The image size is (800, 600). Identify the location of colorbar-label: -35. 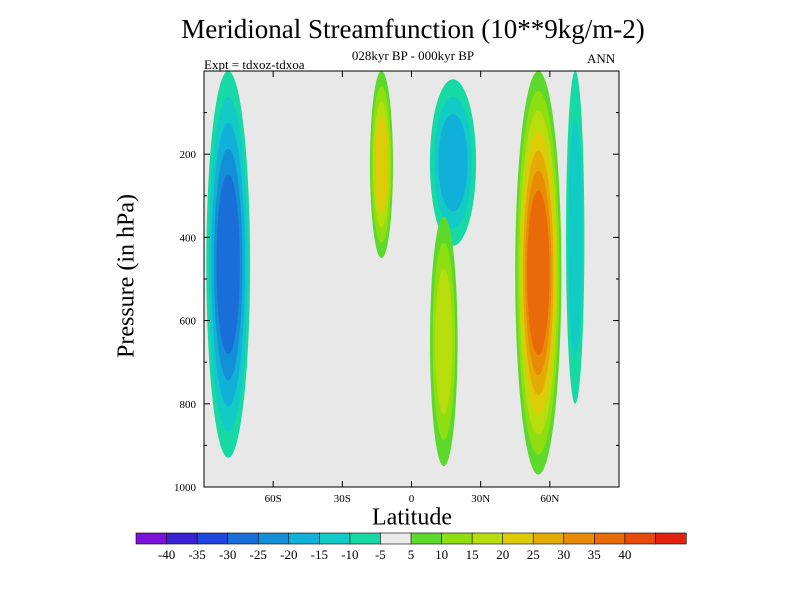
(196, 554).